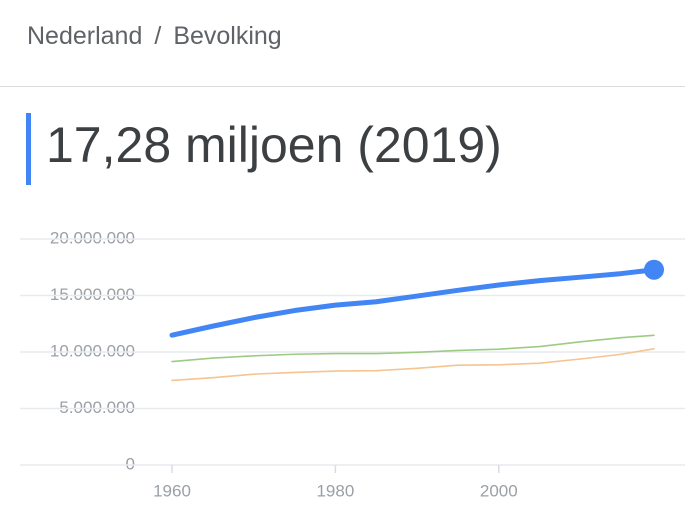 Image resolution: width=685 pixels, height=505 pixels. Describe the element at coordinates (28, 149) in the screenshot. I see `accent-bar` at that location.